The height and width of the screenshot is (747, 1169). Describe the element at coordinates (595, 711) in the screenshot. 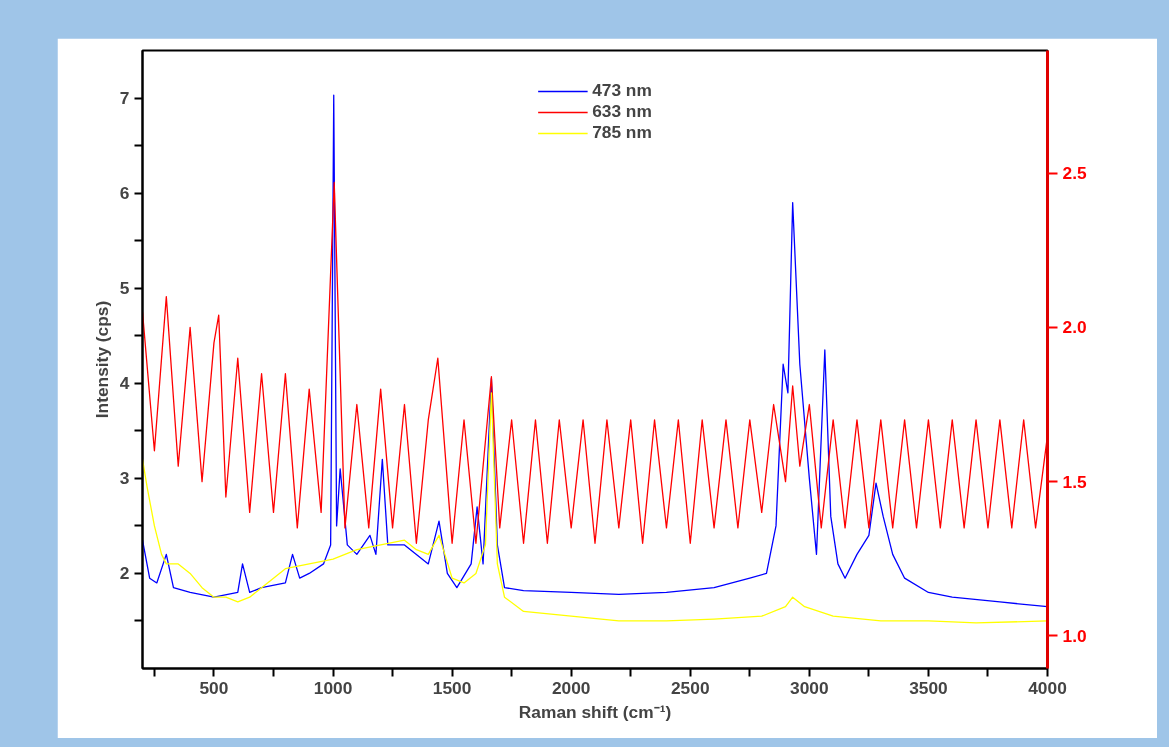

I see `x-axis-title: Raman shift (cm⁻¹)` at that location.